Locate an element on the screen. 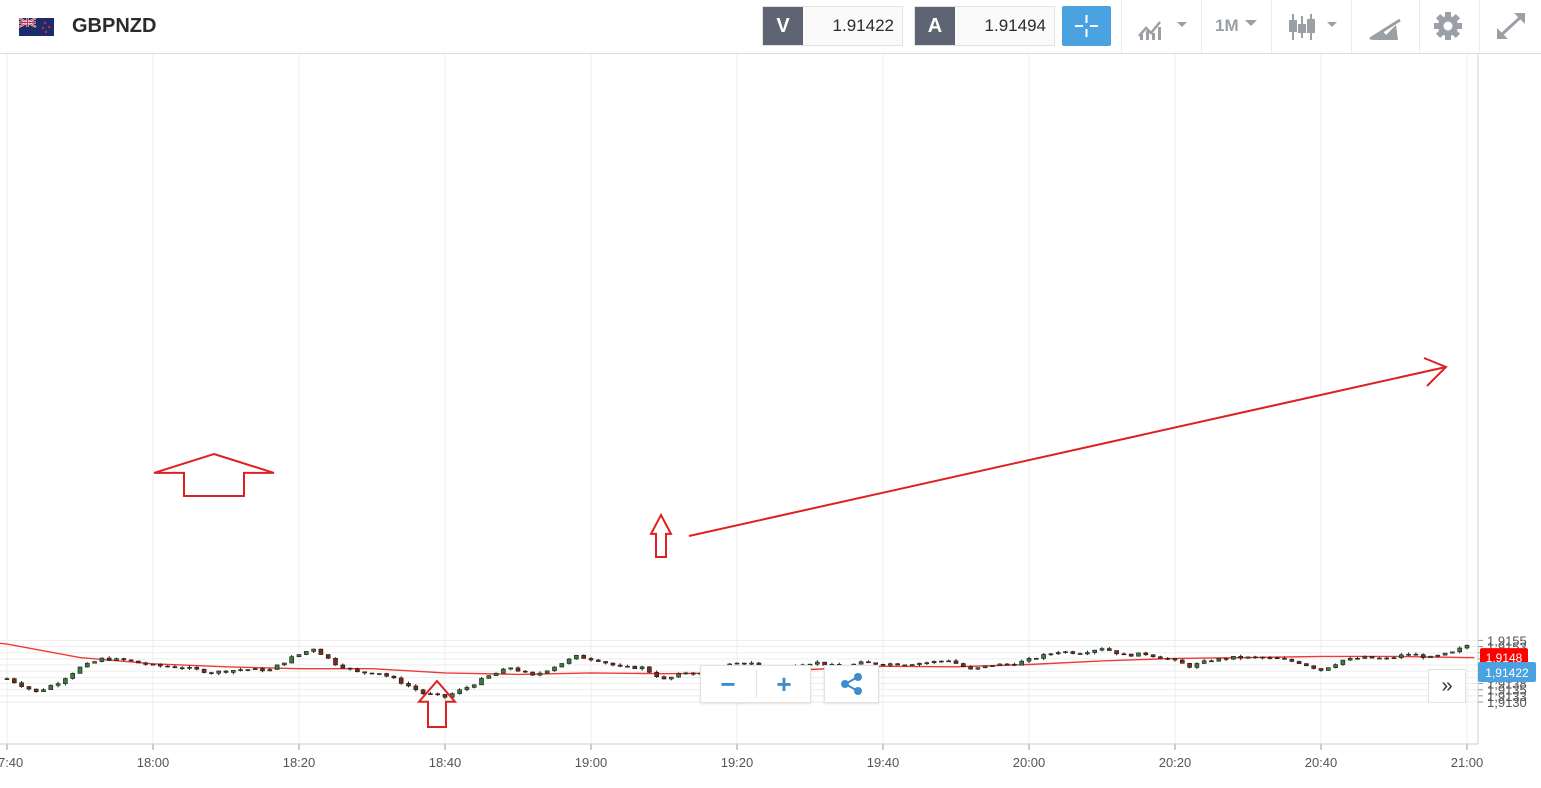 The height and width of the screenshot is (788, 1541). crosshair-button is located at coordinates (1086, 26).